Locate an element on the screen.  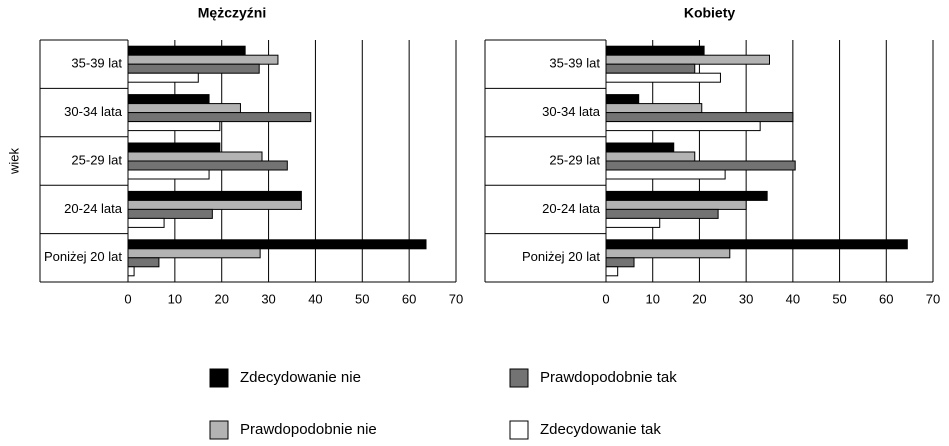
chart-title: Mężczyźni is located at coordinates (232, 13).